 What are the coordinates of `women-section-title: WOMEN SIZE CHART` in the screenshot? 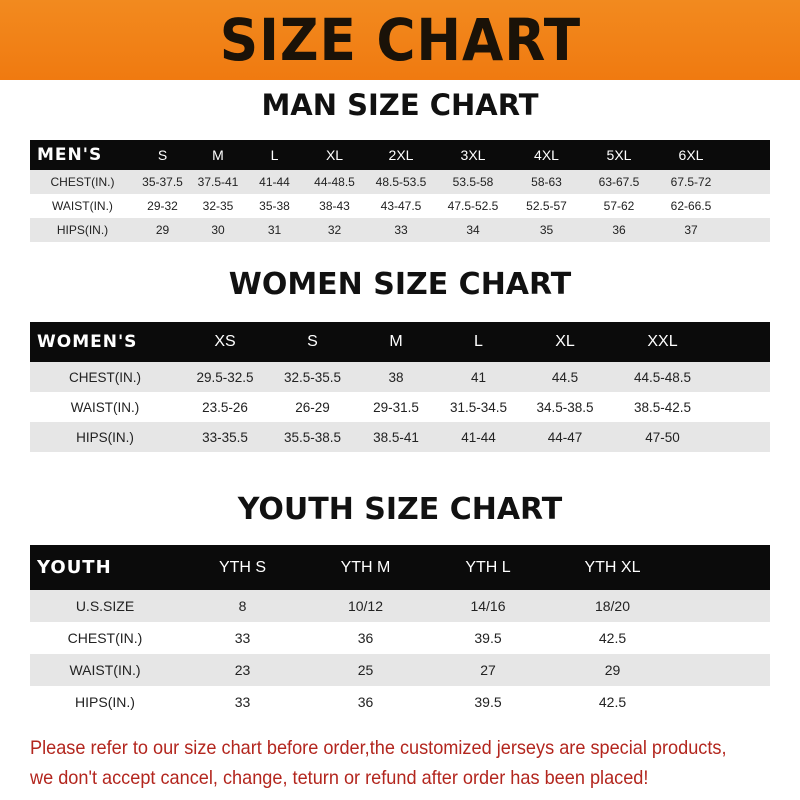 It's located at (400, 284).